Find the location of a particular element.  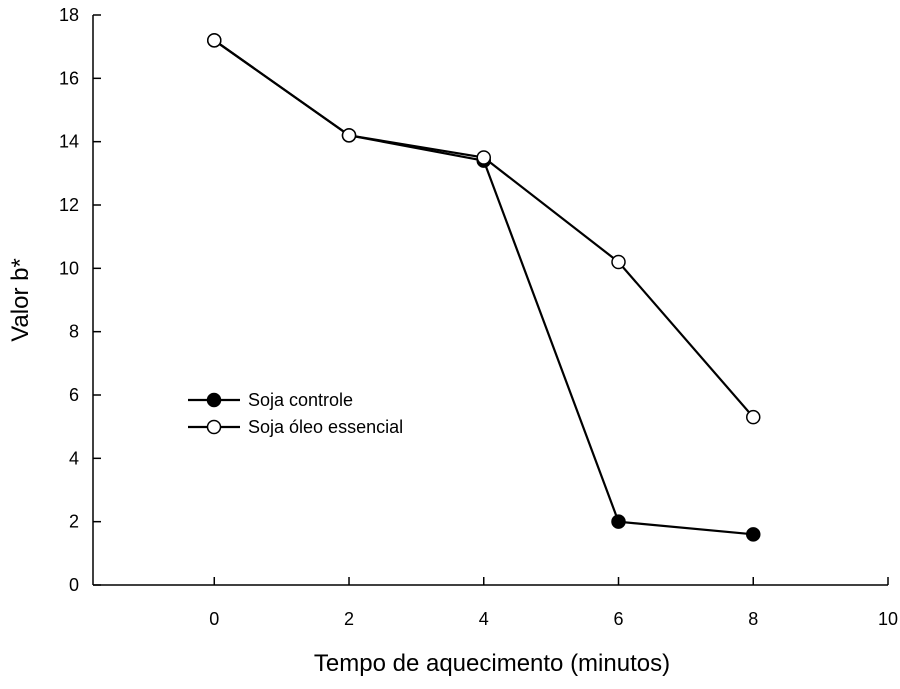

x-tick-label: 8 is located at coordinates (753, 619).